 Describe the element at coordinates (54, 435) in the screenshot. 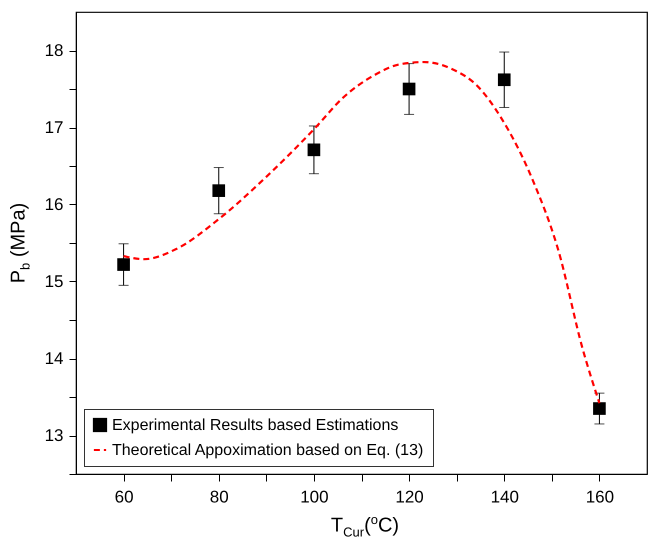

I see `y-tick-label: 13` at that location.